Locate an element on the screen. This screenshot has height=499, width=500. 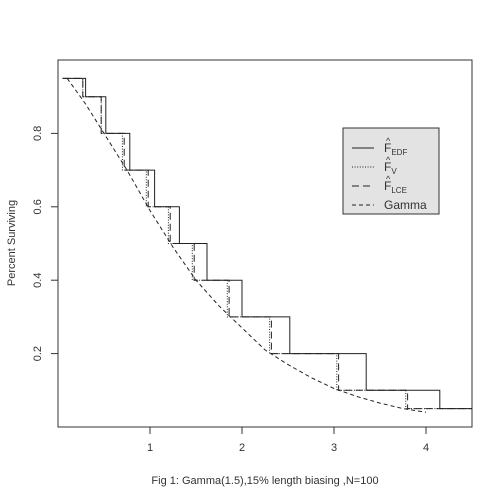
y-axis-label: Percent Surviving is located at coordinates (12, 243).